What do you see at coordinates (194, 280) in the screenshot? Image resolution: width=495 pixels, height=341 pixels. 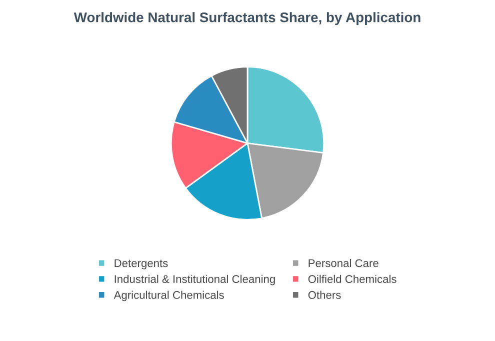 I see `legend-label: Industrial & Institutional Cleaning` at bounding box center [194, 280].